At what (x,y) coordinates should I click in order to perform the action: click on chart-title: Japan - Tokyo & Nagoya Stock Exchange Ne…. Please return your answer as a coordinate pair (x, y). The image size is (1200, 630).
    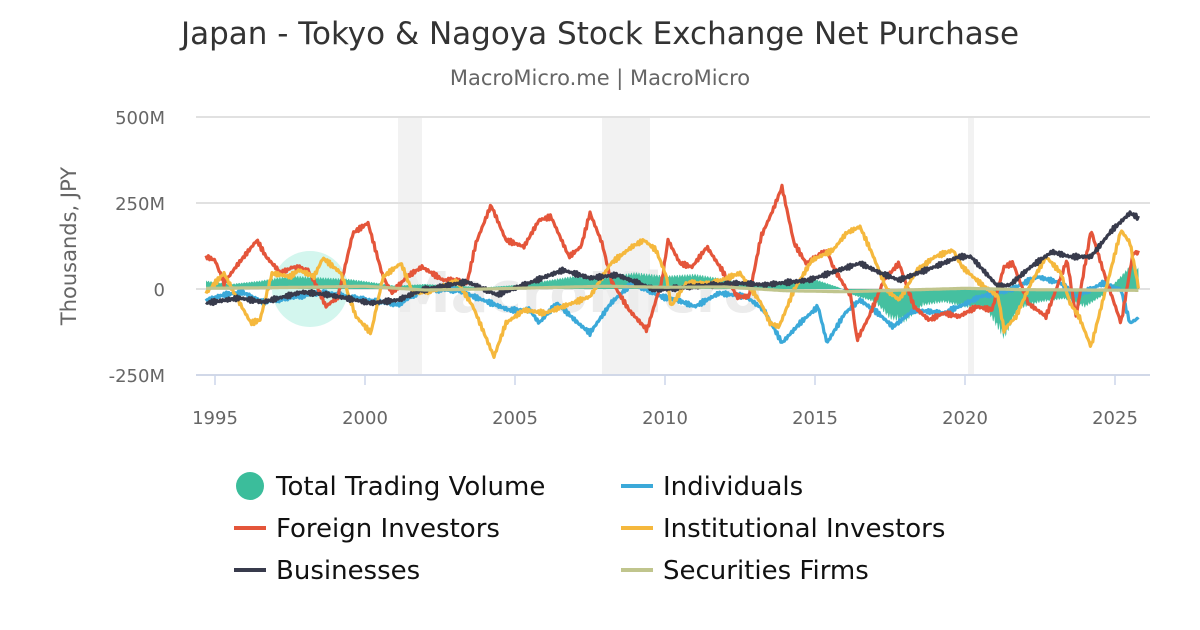
    Looking at the image, I should click on (599, 34).